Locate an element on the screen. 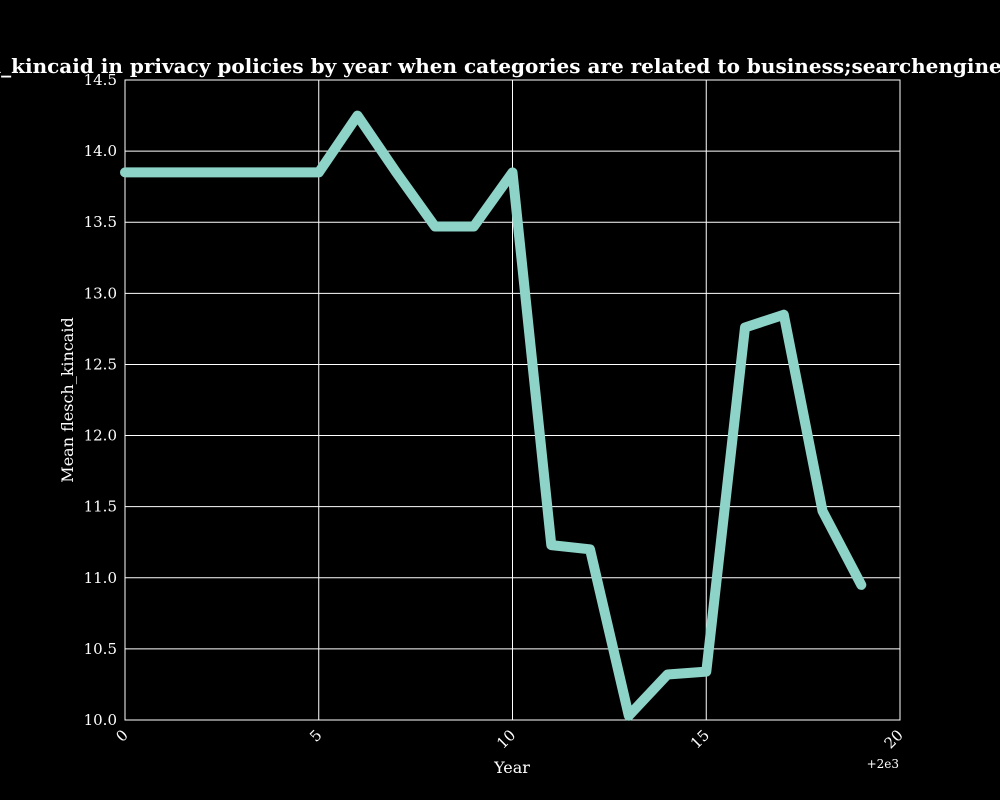  y-axis-label: Mean flesch_kincaid is located at coordinates (67, 399).